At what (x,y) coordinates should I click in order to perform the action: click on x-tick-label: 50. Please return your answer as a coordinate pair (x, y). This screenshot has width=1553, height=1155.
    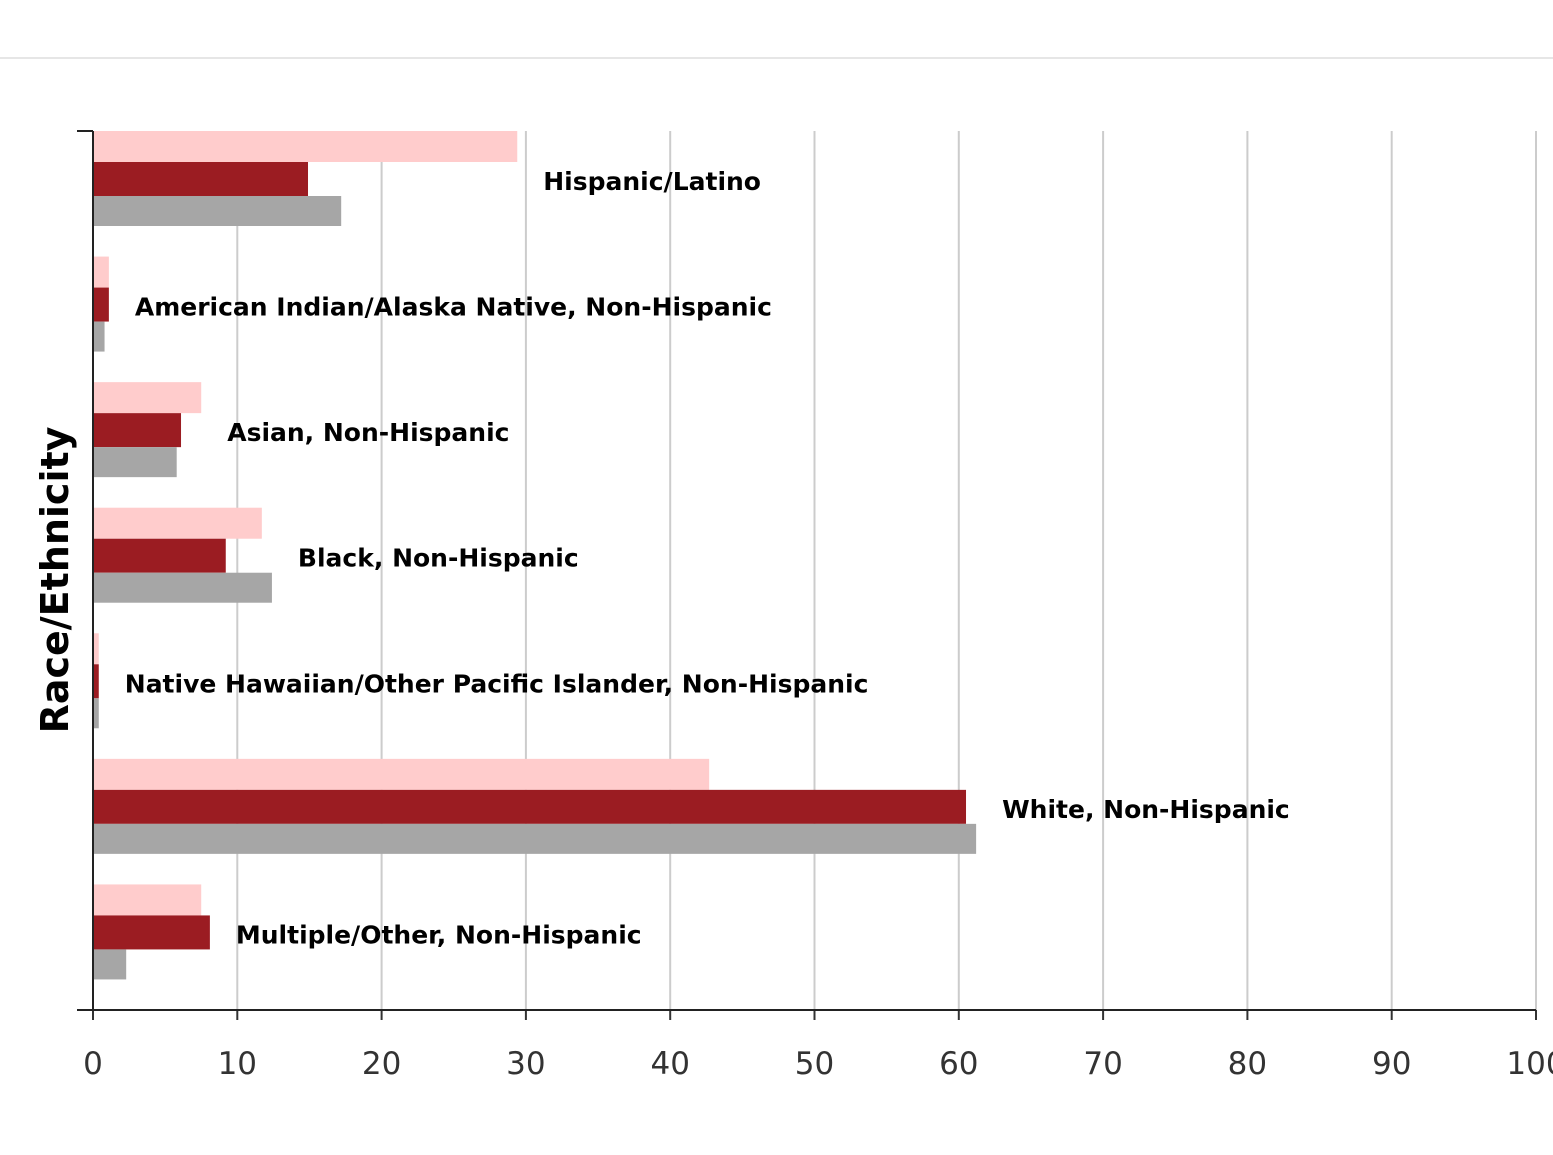
    Looking at the image, I should click on (814, 1064).